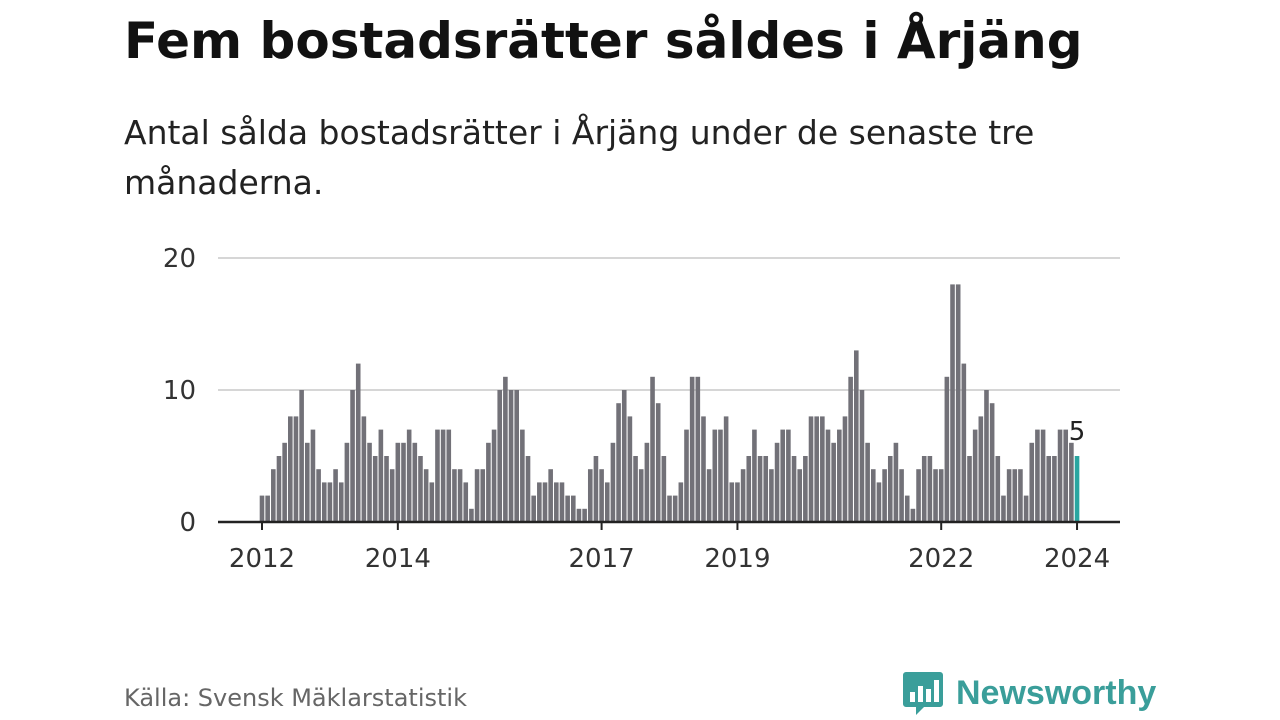 This screenshot has width=1280, height=720. Describe the element at coordinates (262, 559) in the screenshot. I see `x-tick-label: 2012` at that location.